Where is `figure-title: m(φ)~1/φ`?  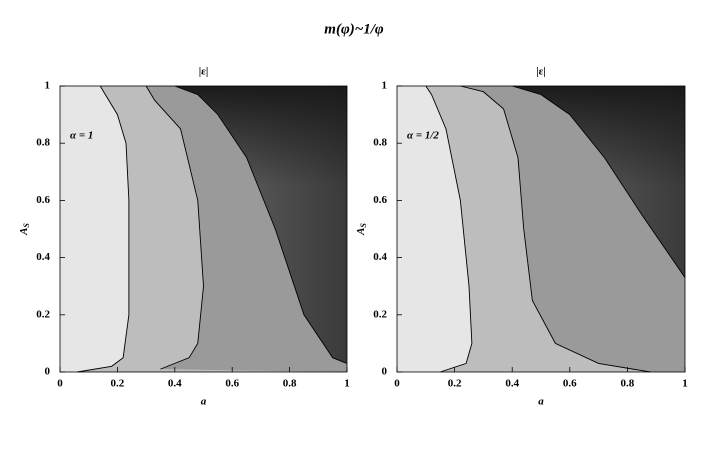
figure-title: m(φ)~1/φ is located at coordinates (354, 29).